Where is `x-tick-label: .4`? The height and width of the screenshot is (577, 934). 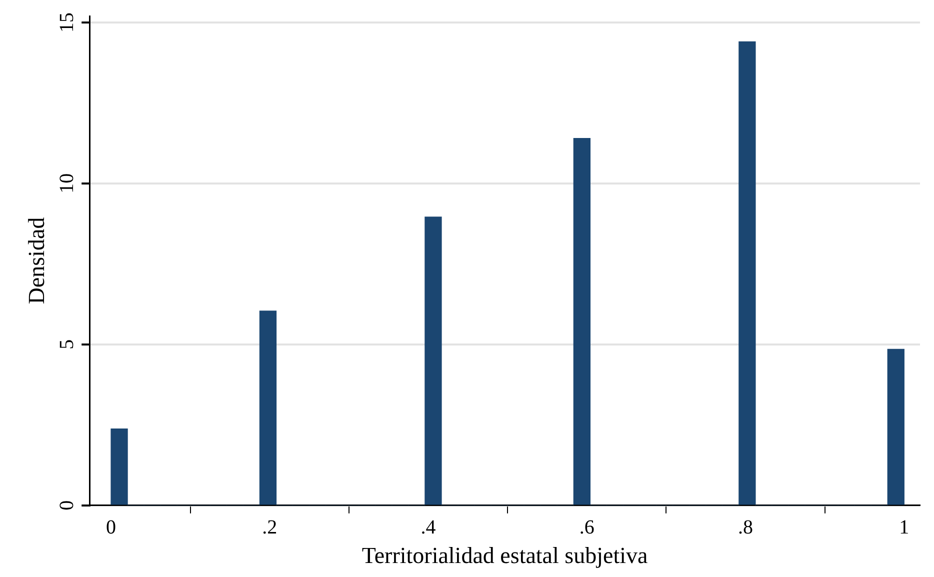
x-tick-label: .4 is located at coordinates (428, 527).